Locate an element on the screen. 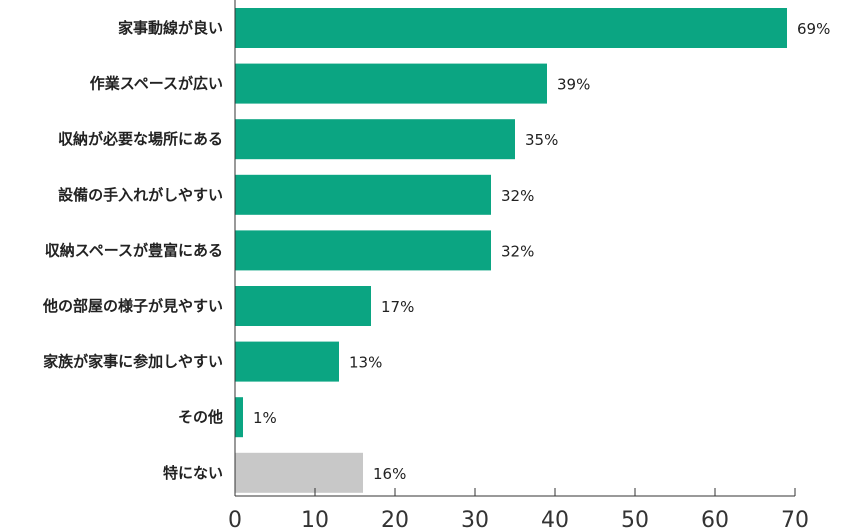 The height and width of the screenshot is (530, 850). data-label: 35% is located at coordinates (541, 140).